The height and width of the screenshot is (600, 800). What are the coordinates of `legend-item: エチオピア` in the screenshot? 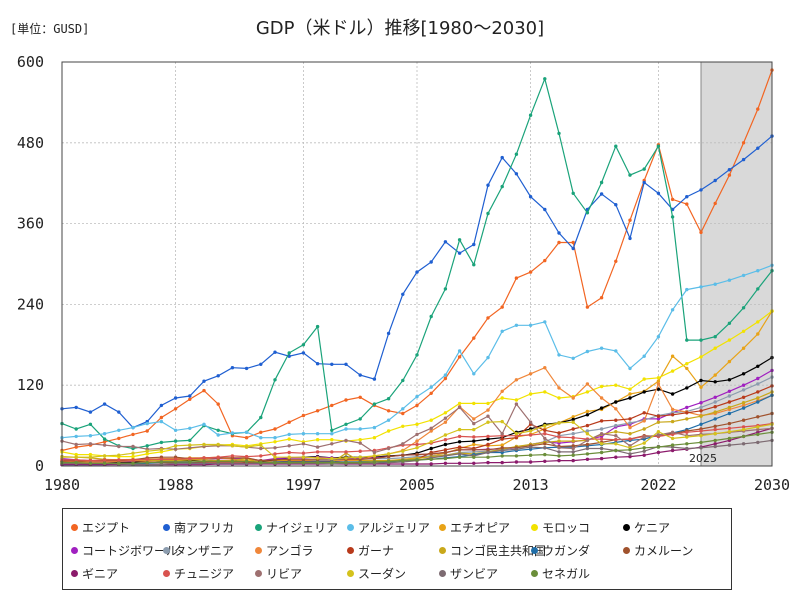 It's located at (485, 527).